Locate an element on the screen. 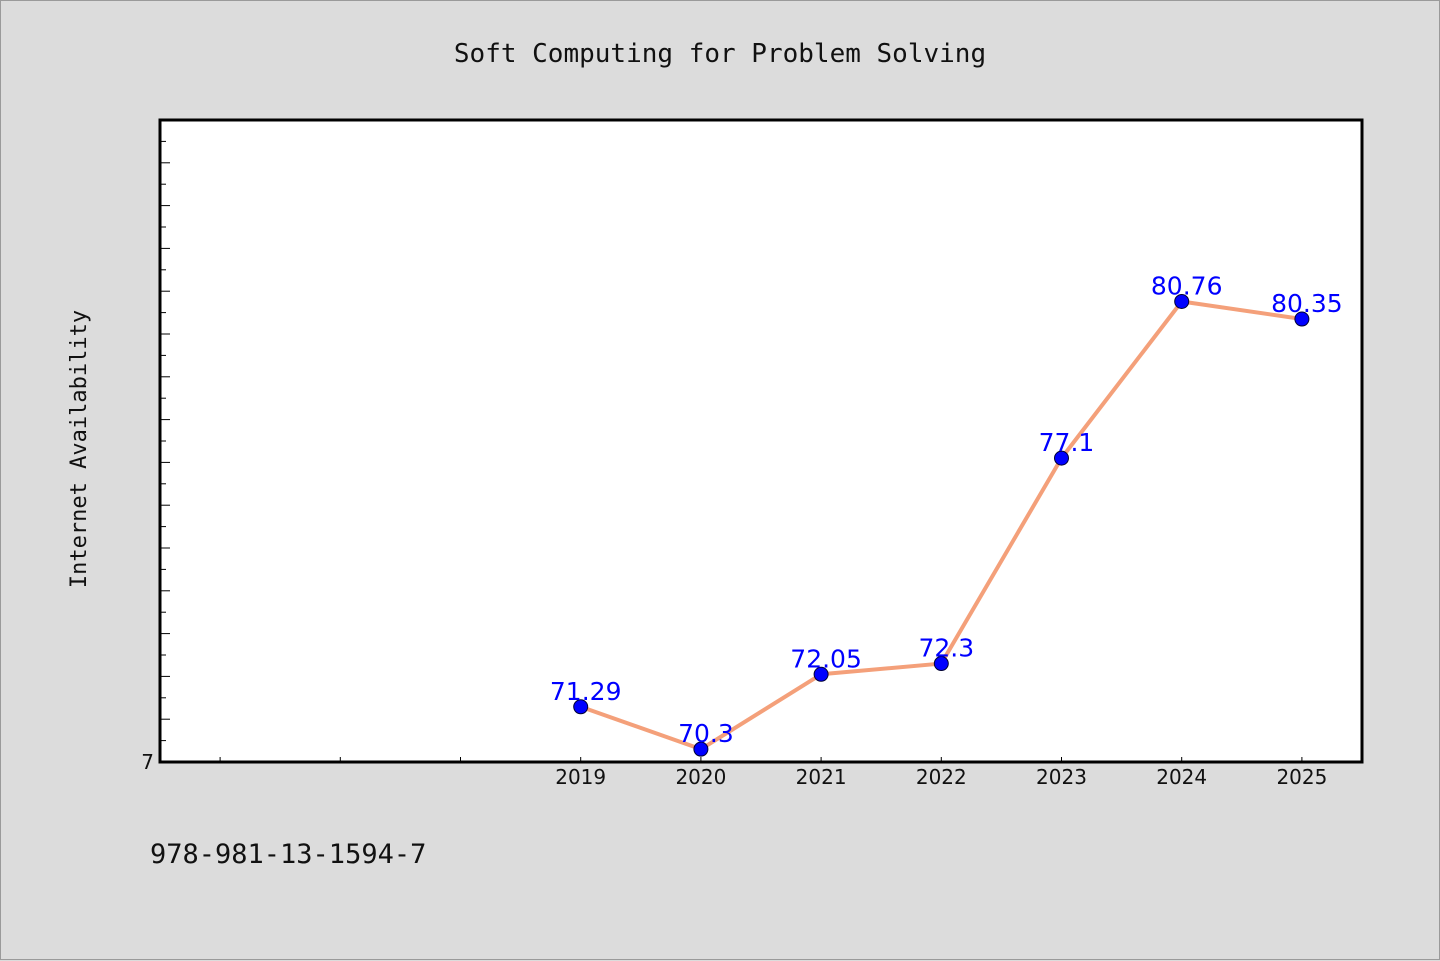 The image size is (1440, 961). data-label: 72.3 is located at coordinates (946, 648).